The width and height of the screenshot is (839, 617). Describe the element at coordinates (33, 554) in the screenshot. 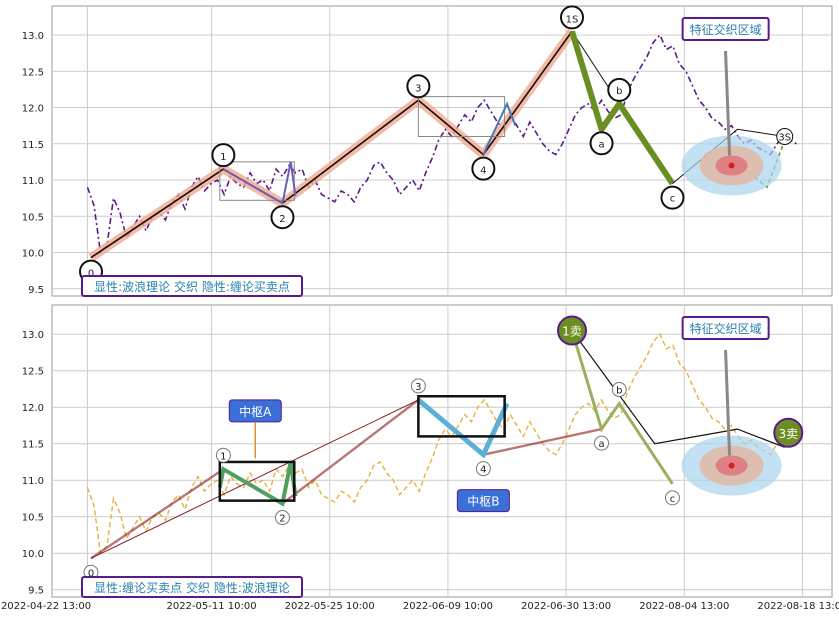

I see `bottom-y-tick-label: 10.0` at that location.